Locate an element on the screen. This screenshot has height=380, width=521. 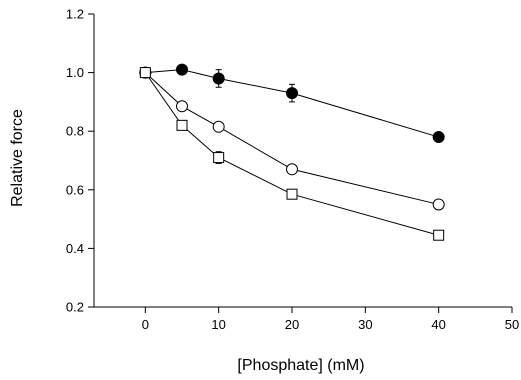
series-line is located at coordinates (292, 103).